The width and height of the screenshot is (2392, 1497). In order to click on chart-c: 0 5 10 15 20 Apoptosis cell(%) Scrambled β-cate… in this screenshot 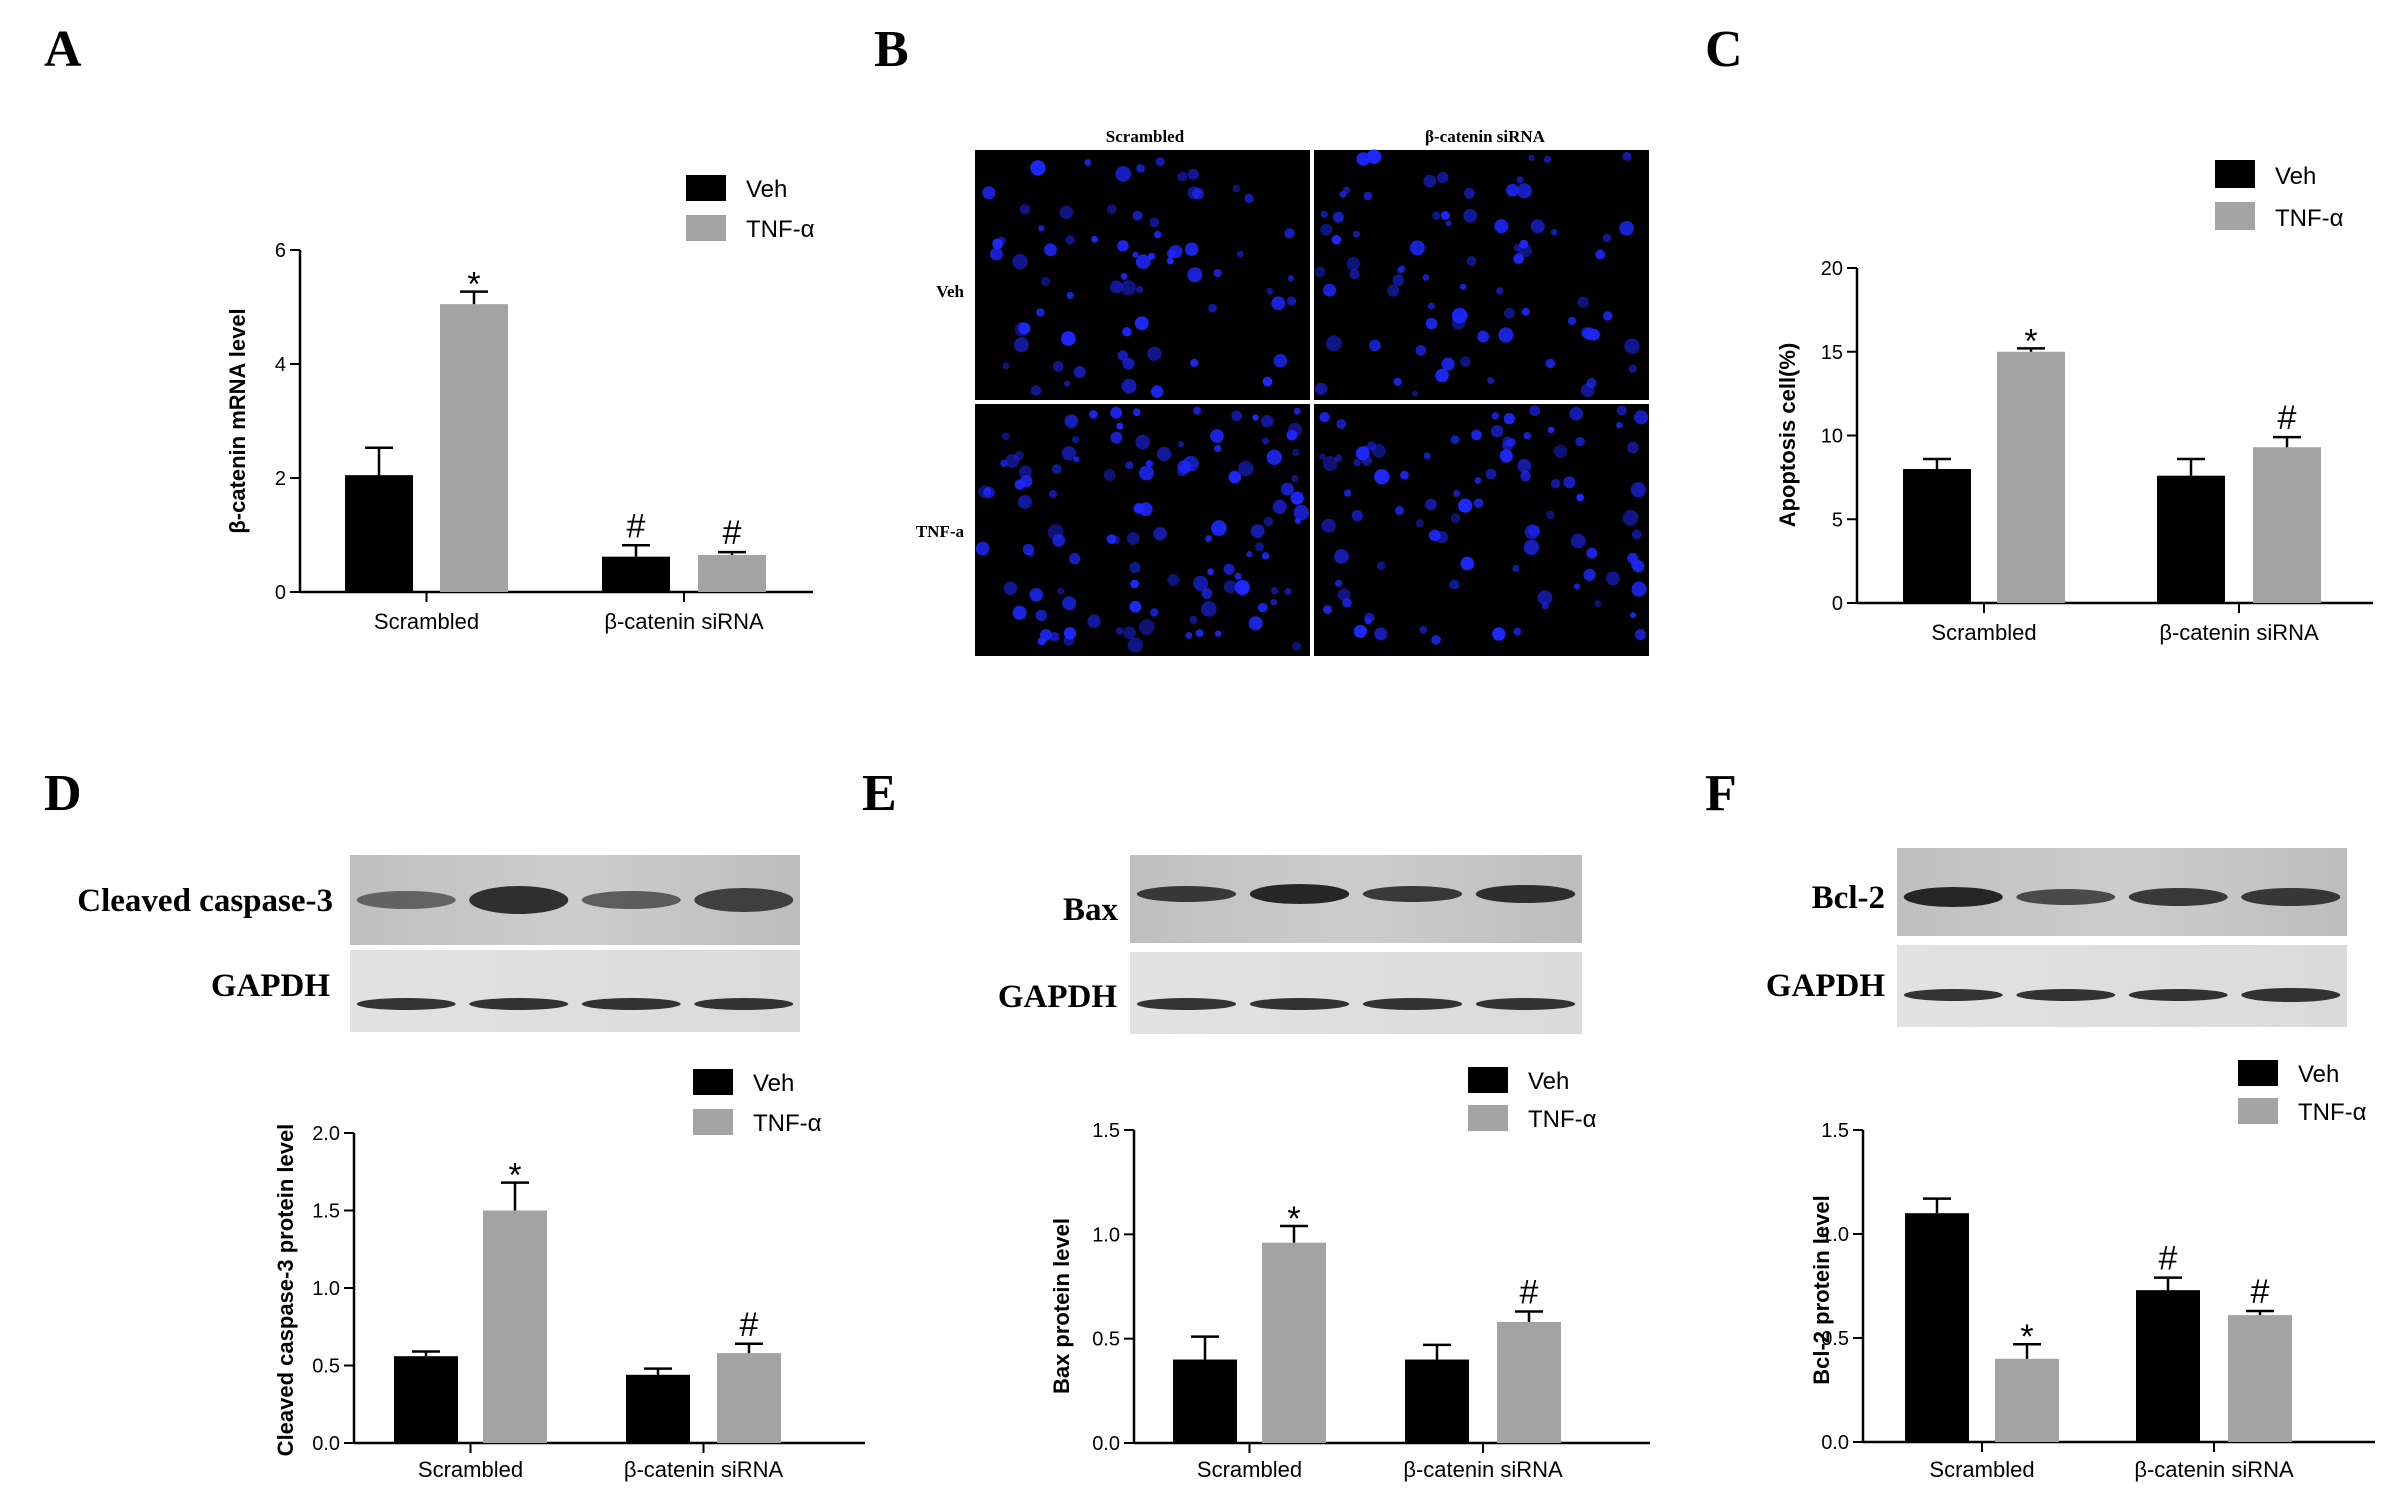, I will do `click(2074, 402)`.